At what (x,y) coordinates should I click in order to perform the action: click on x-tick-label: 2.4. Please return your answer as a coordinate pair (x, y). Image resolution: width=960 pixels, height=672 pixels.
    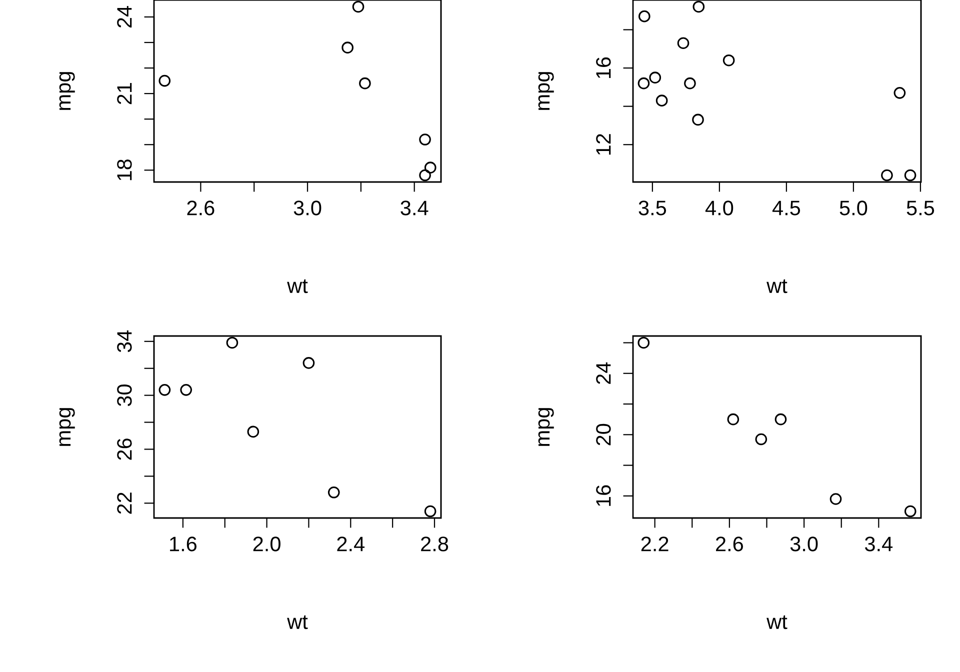
    Looking at the image, I should click on (351, 544).